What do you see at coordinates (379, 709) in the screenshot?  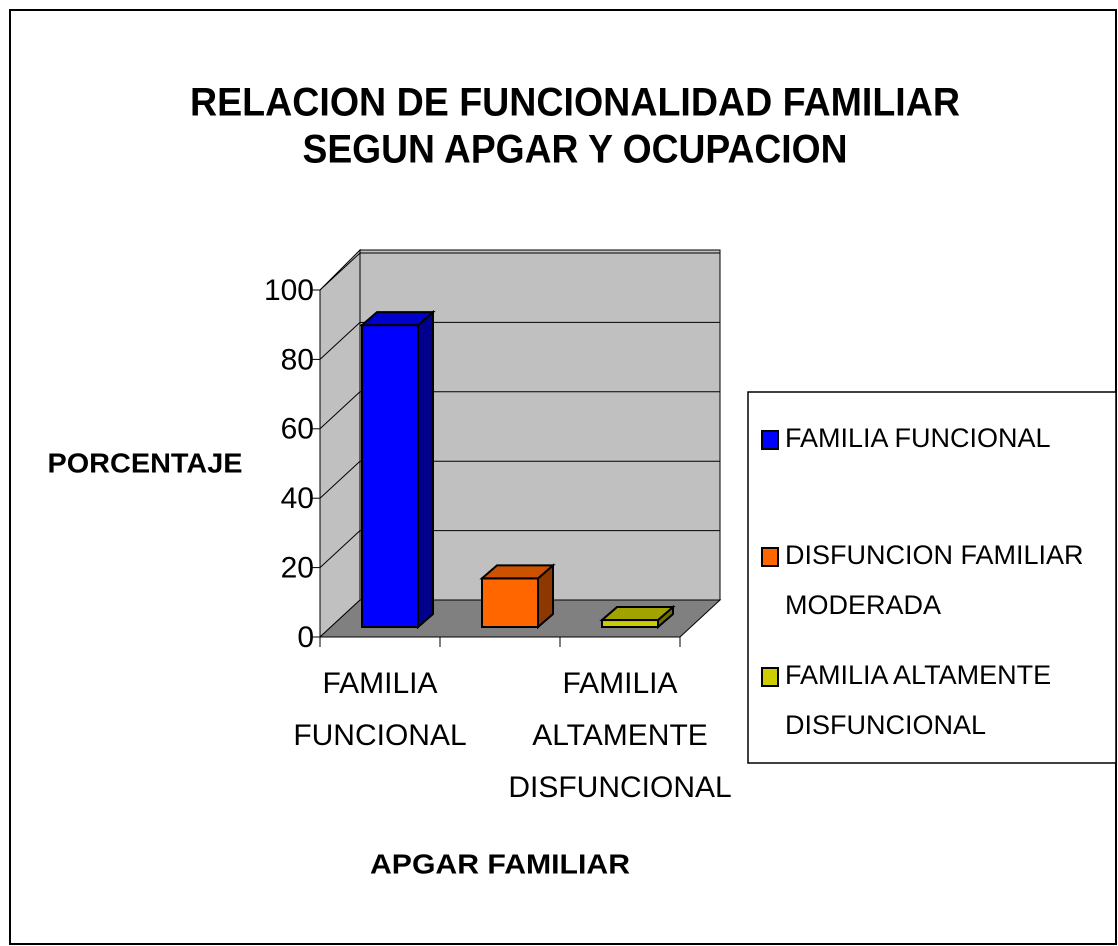 I see `x-tick-label: FAMILIA FUNCIONAL` at bounding box center [379, 709].